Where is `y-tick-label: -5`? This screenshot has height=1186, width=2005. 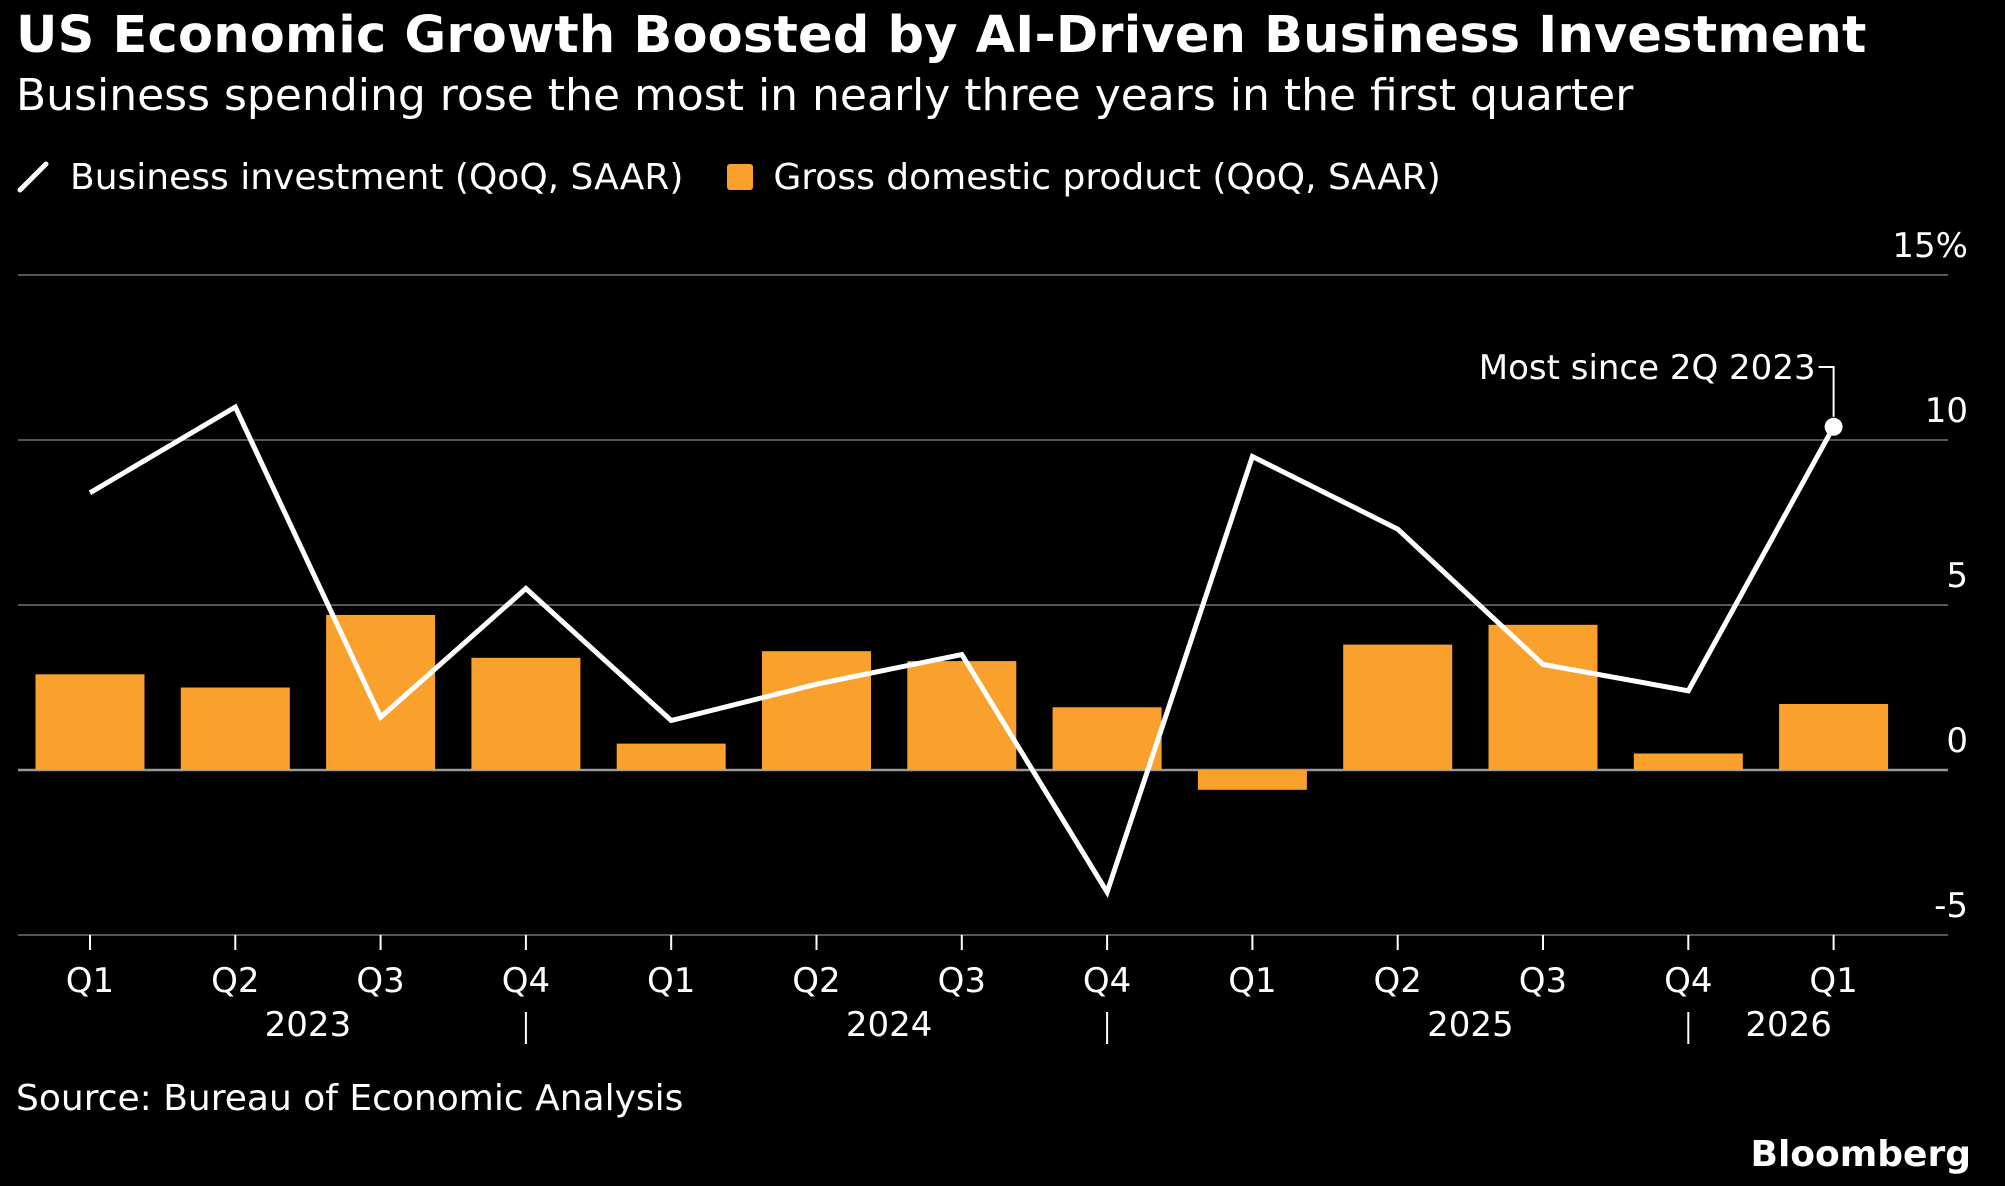
y-tick-label: -5 is located at coordinates (1951, 906).